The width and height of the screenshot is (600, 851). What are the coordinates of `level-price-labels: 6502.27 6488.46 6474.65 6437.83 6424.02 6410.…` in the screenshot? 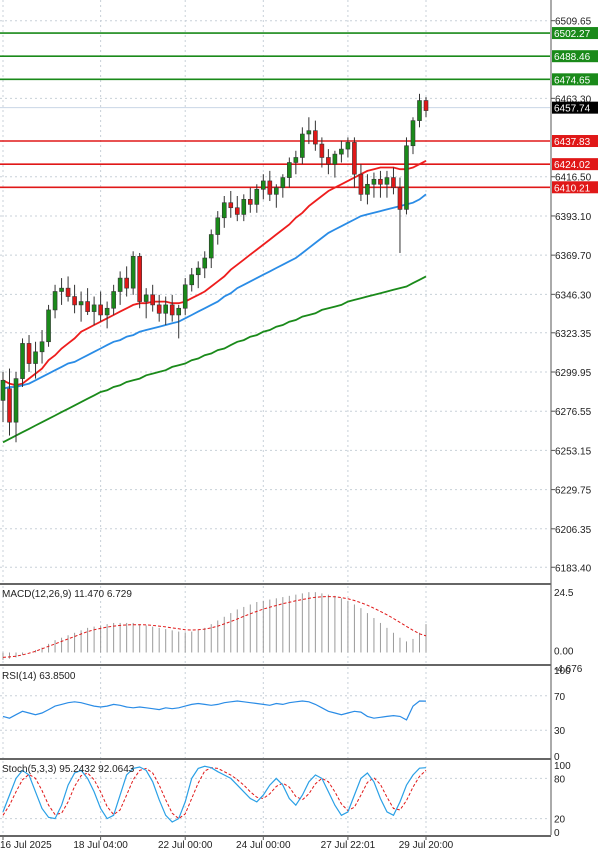 It's located at (575, 110).